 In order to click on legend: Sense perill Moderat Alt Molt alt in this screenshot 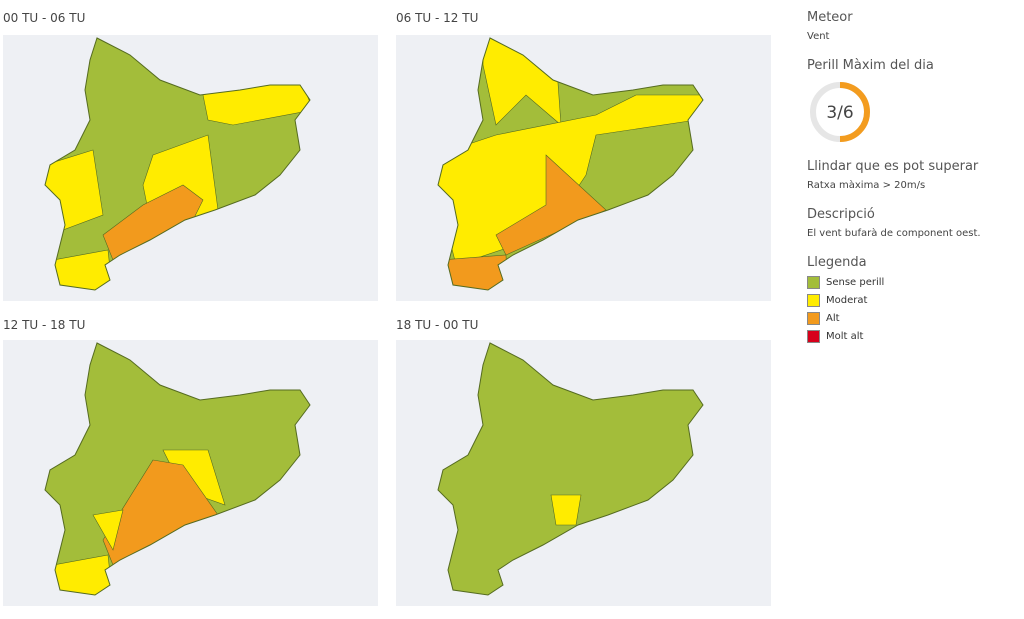, I will do `click(912, 309)`.